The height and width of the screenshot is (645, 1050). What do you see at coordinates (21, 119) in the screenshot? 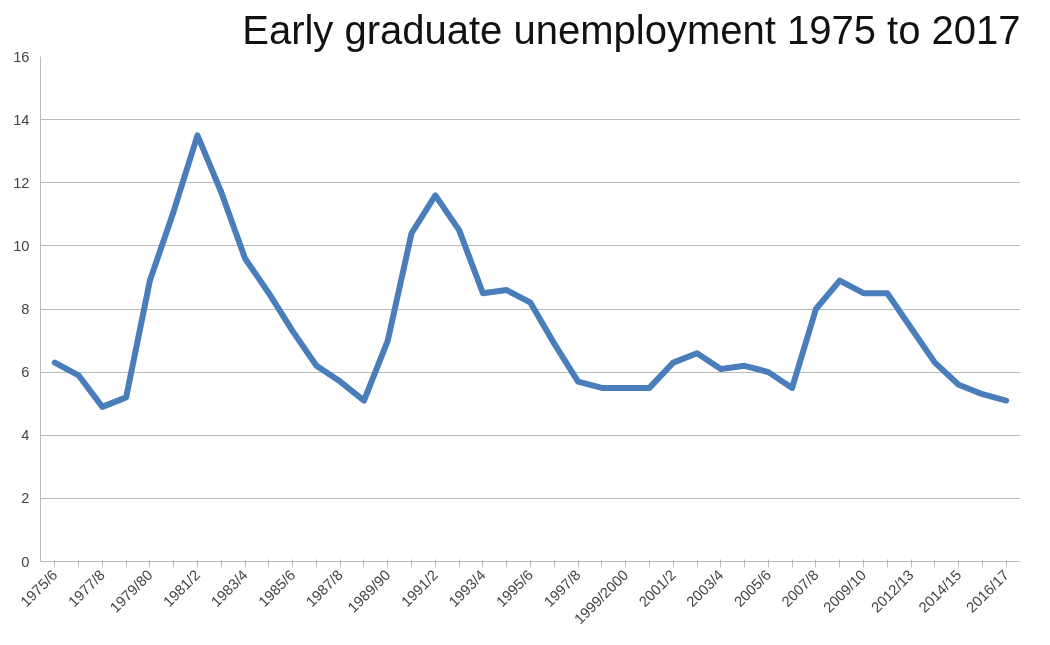
I see `y-tick-label: 14` at bounding box center [21, 119].